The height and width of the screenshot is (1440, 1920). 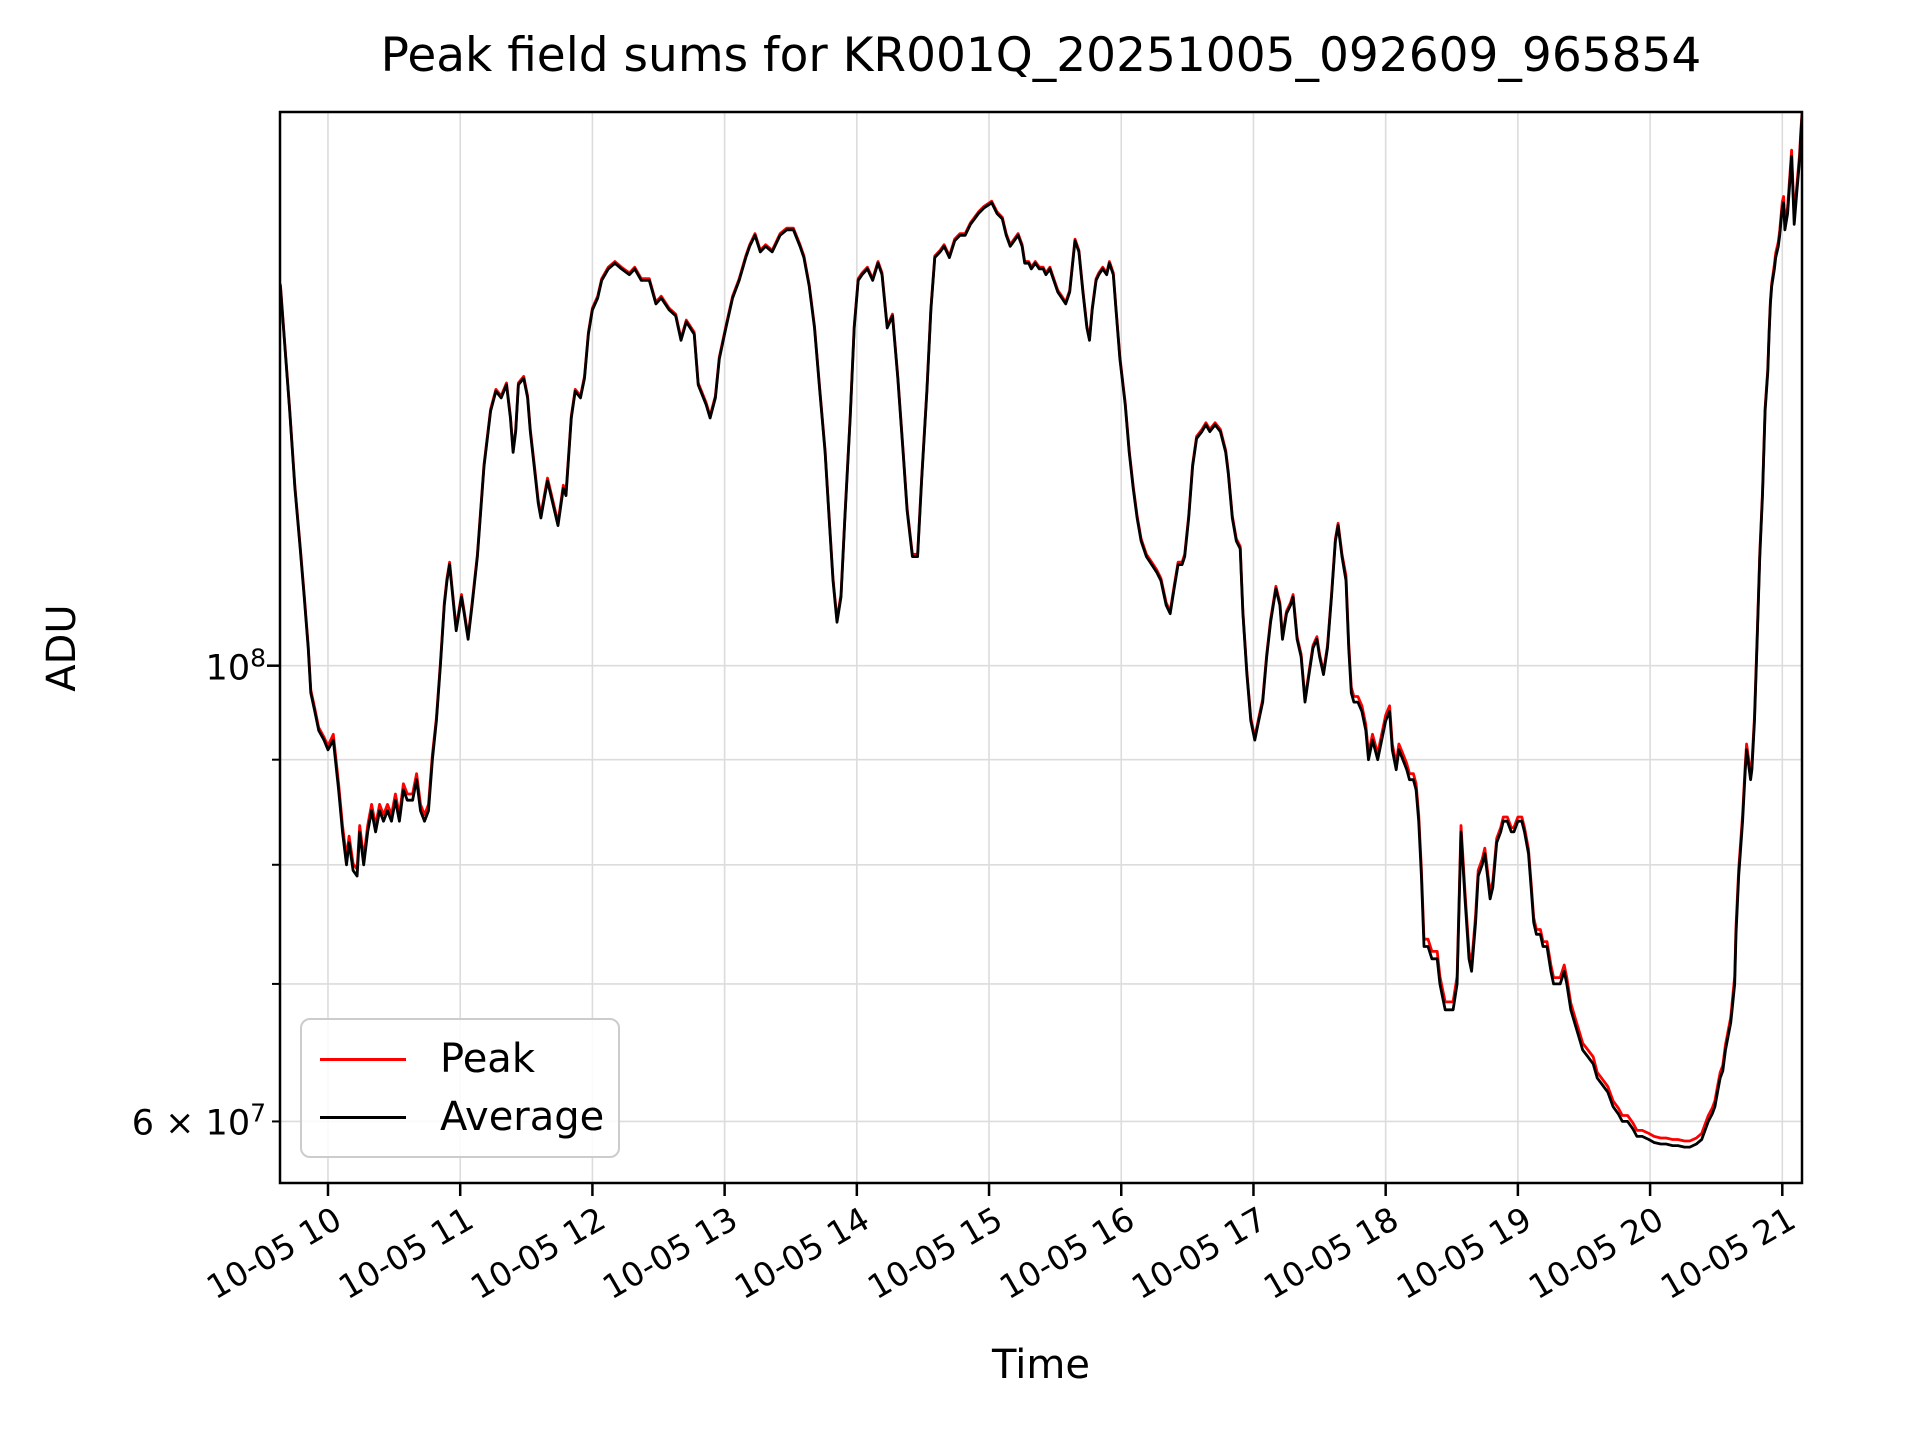 What do you see at coordinates (235, 665) in the screenshot?
I see `y-tick-label: 108` at bounding box center [235, 665].